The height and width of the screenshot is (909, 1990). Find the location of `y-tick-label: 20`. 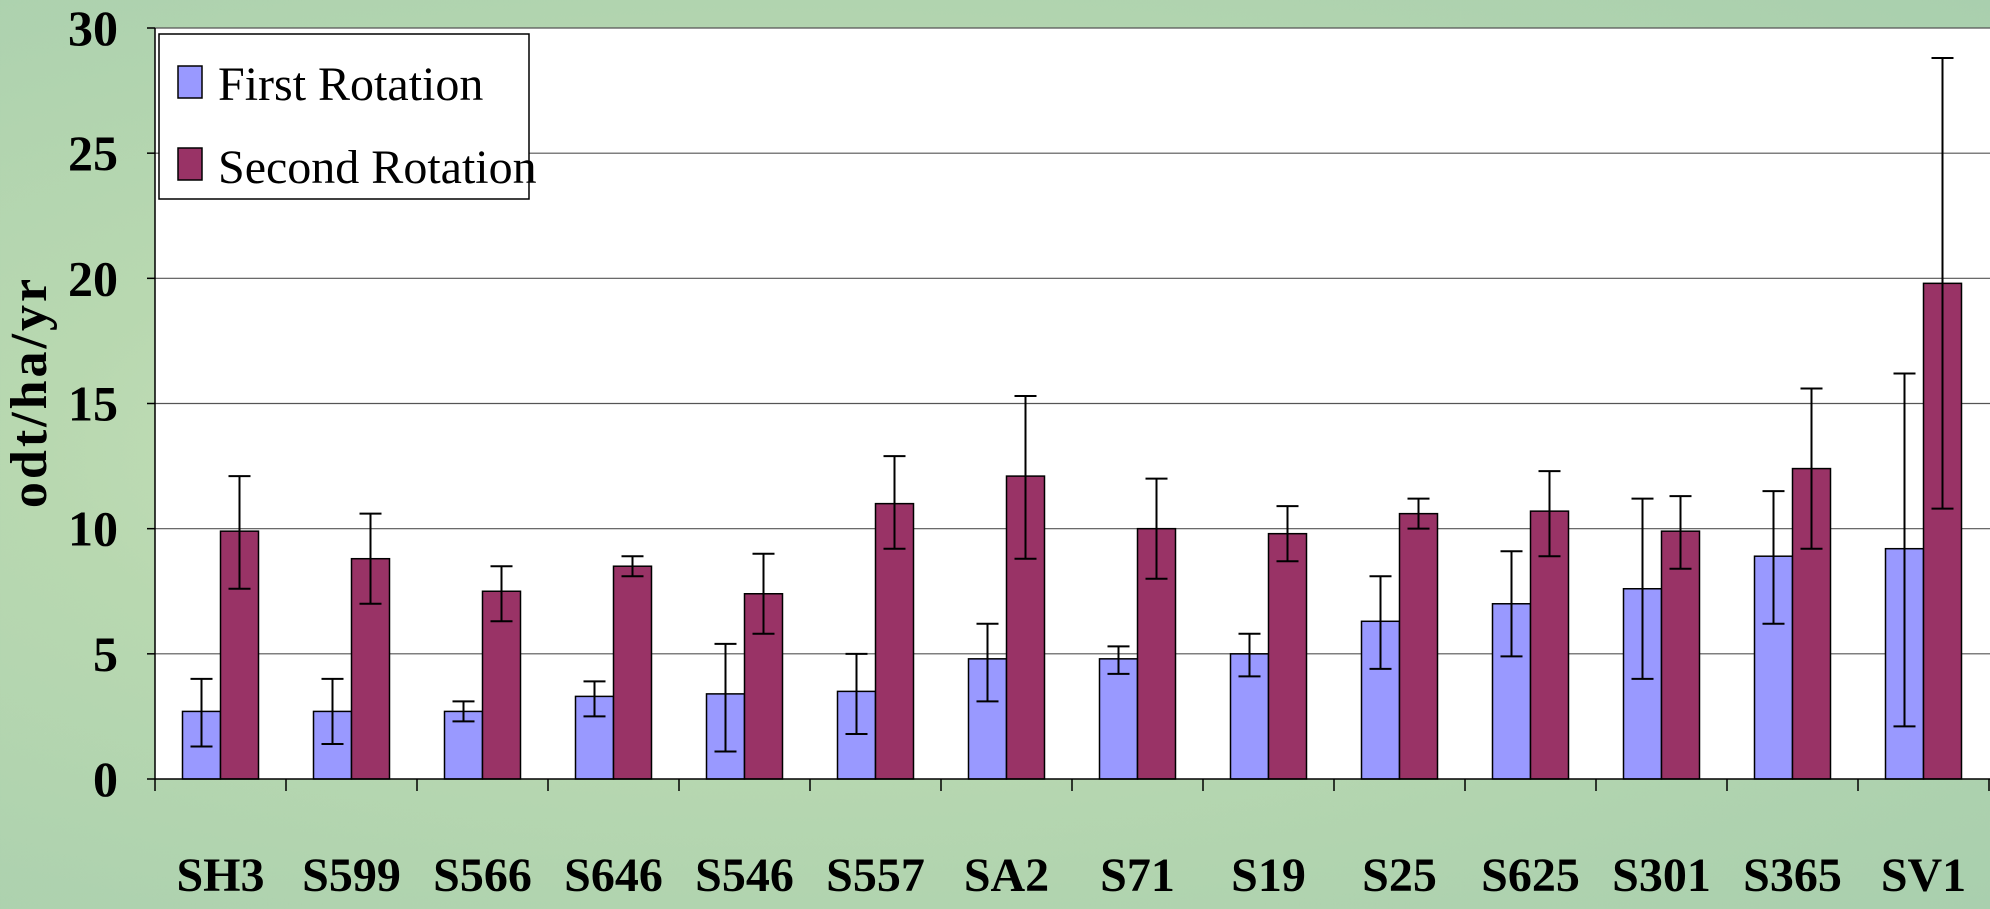

y-tick-label: 20 is located at coordinates (93, 278).